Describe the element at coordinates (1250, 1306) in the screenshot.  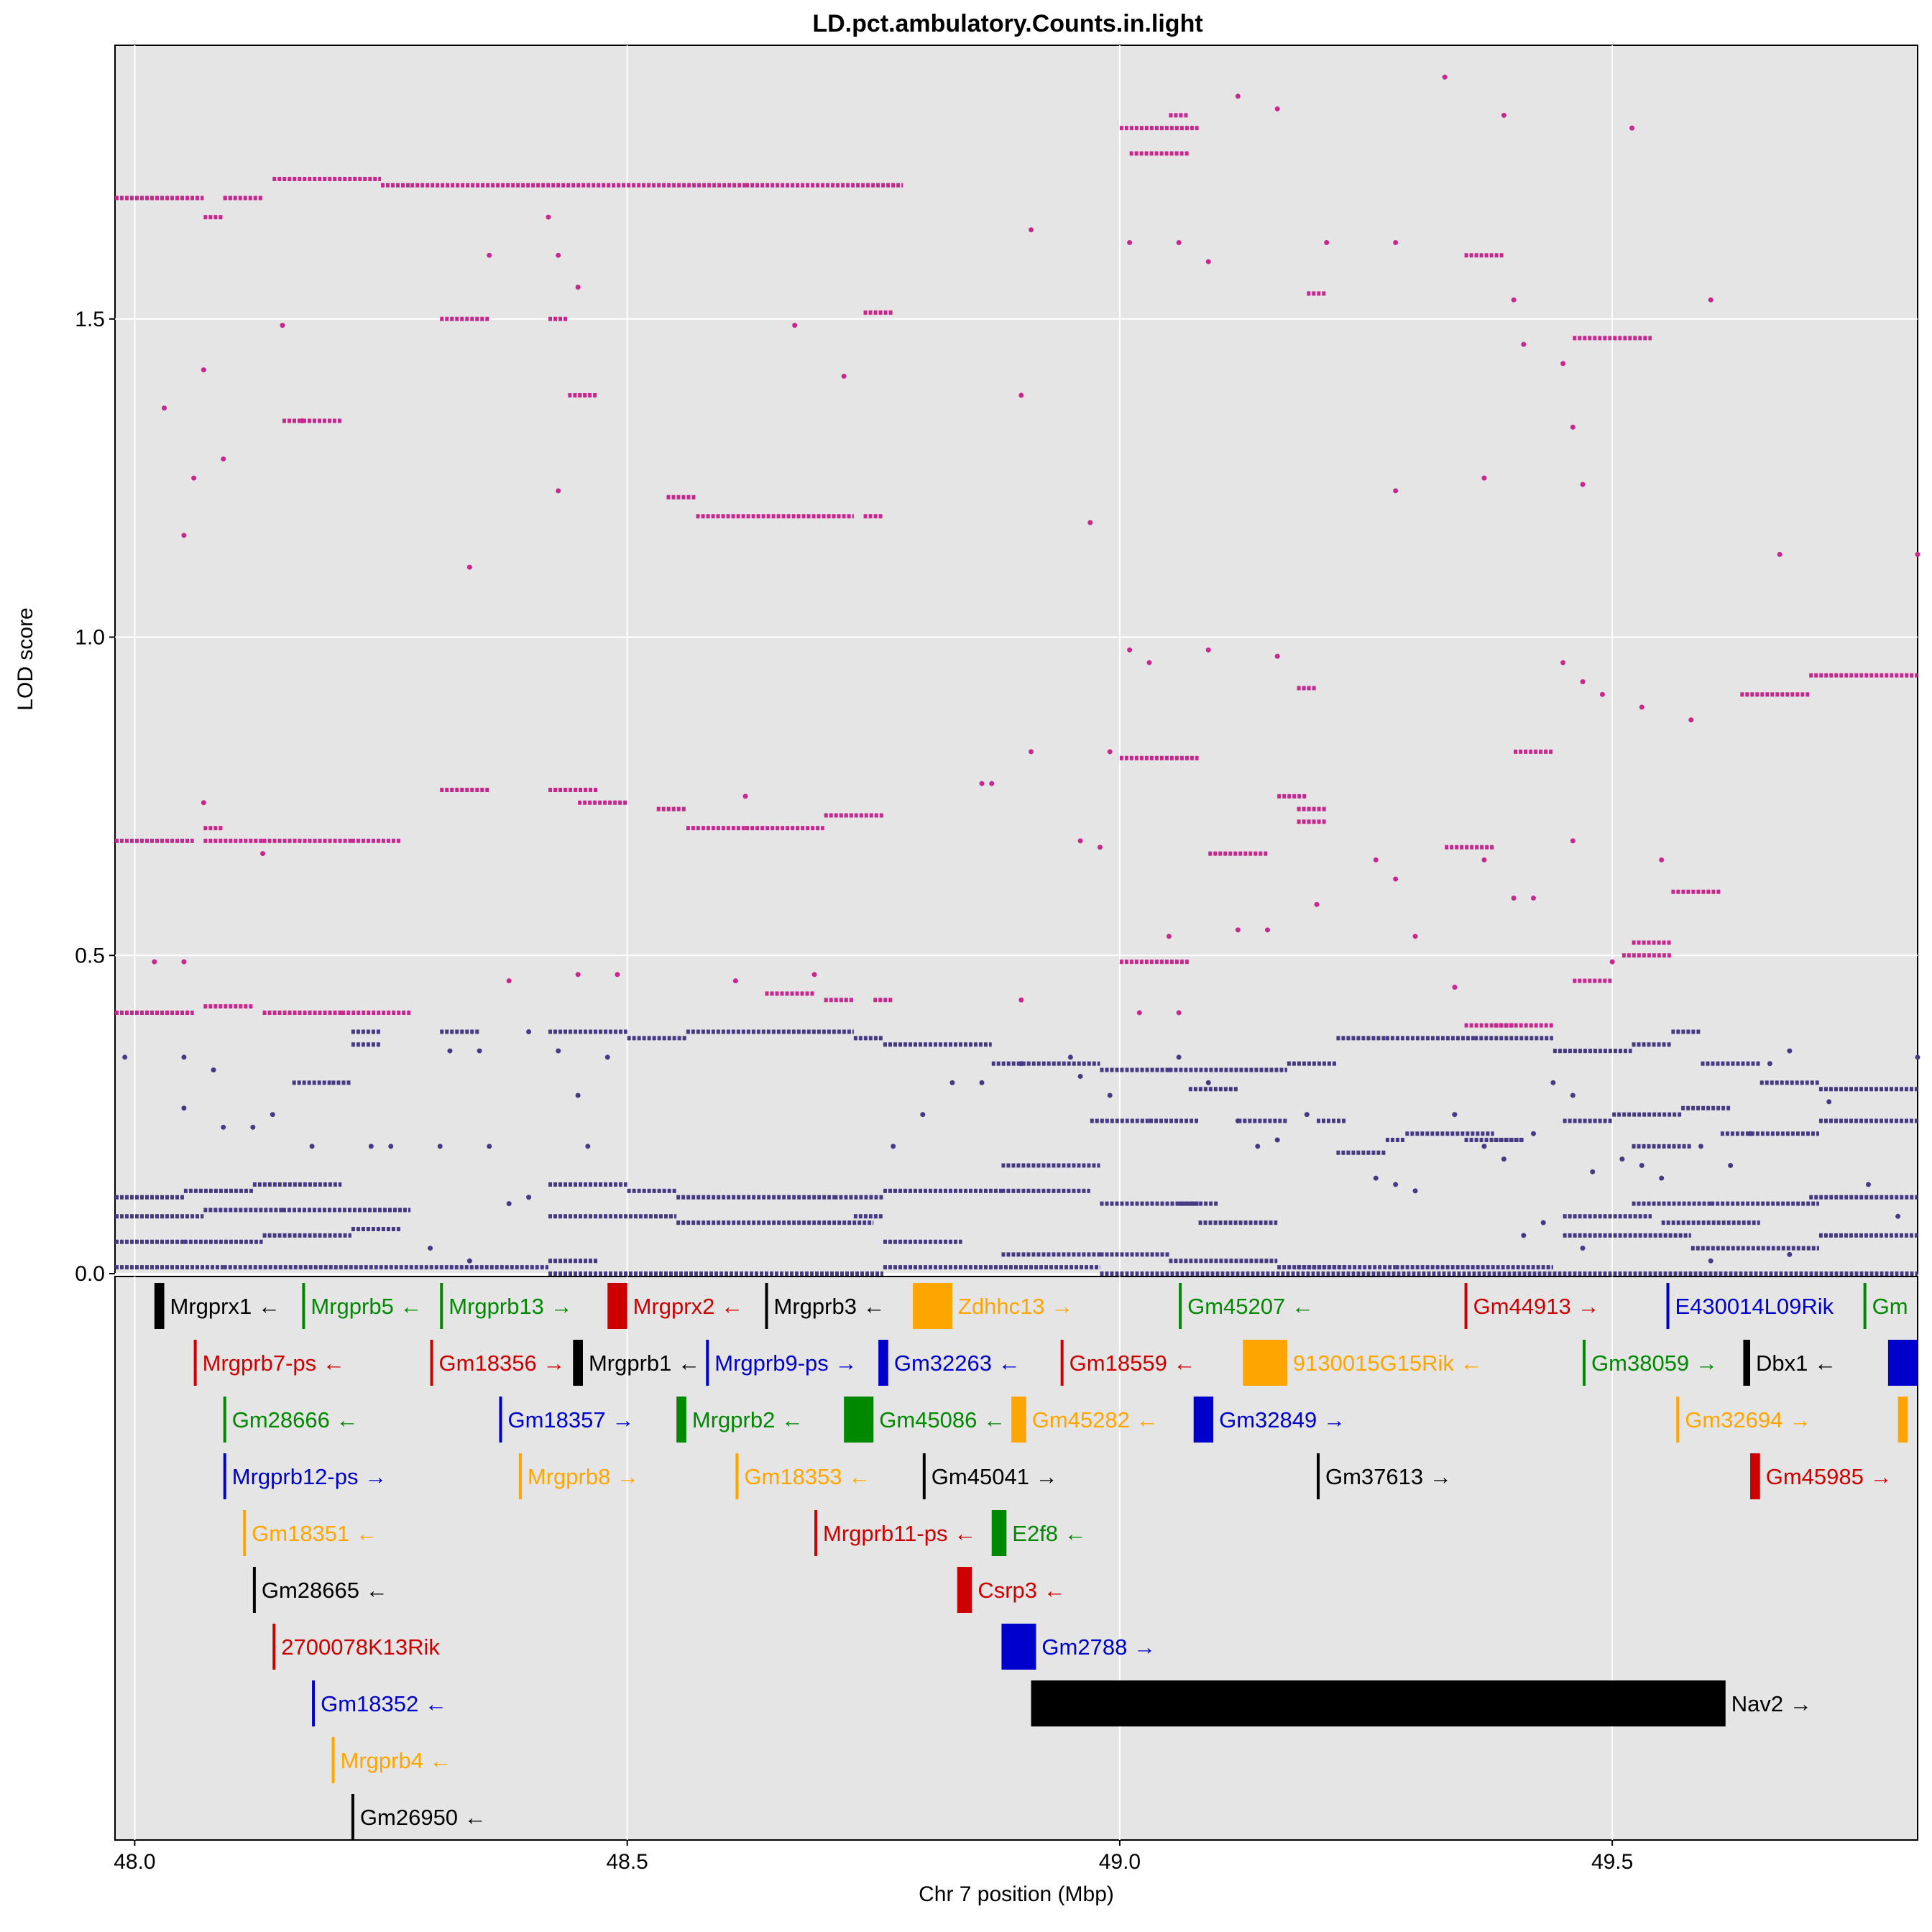
I see `gene-label: Gm45207 ←` at that location.